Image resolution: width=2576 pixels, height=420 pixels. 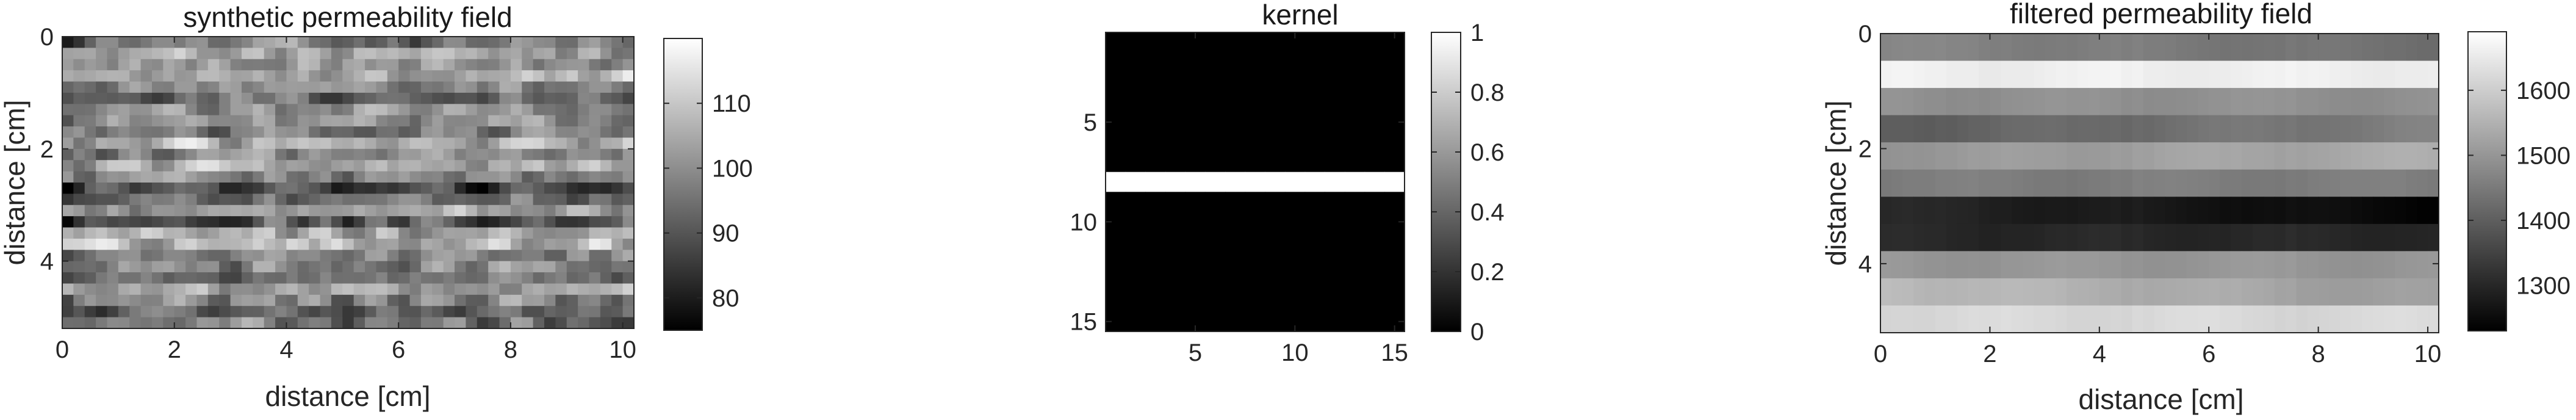 What do you see at coordinates (2428, 354) in the screenshot?
I see `x-tick-label: 10` at bounding box center [2428, 354].